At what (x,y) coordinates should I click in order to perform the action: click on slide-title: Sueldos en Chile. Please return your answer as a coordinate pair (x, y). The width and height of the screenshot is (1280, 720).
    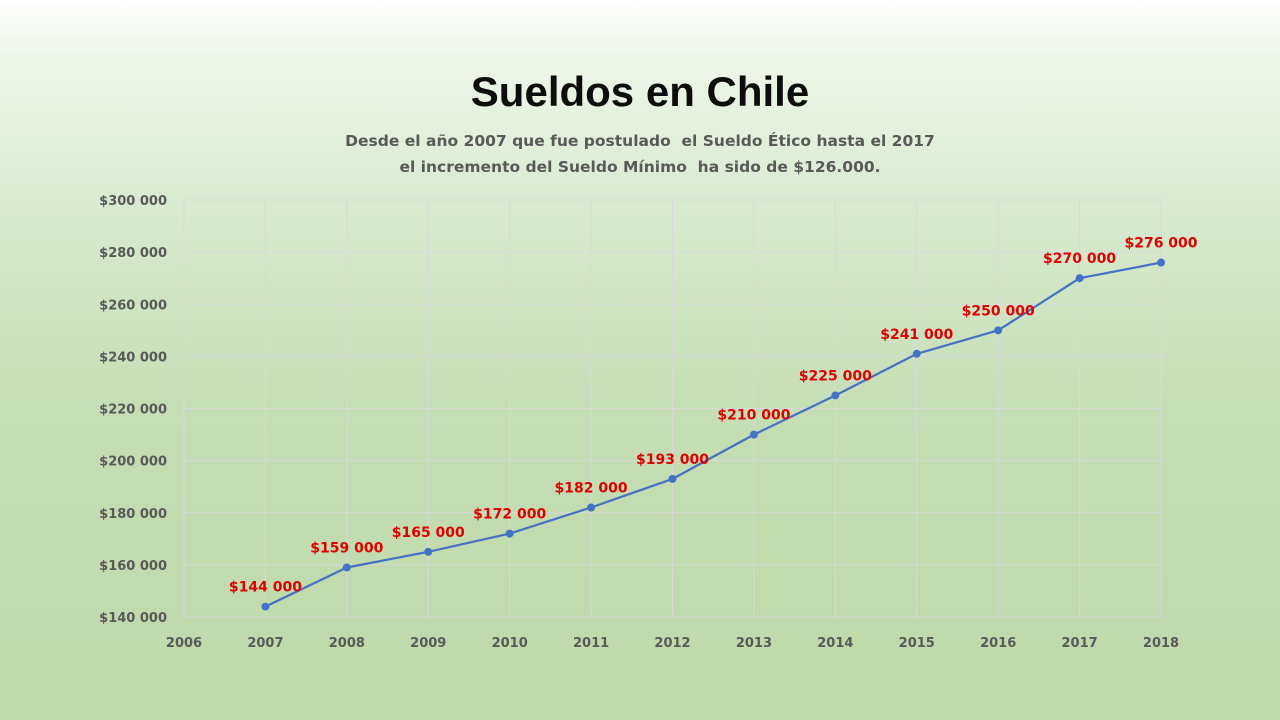
    Looking at the image, I should click on (640, 91).